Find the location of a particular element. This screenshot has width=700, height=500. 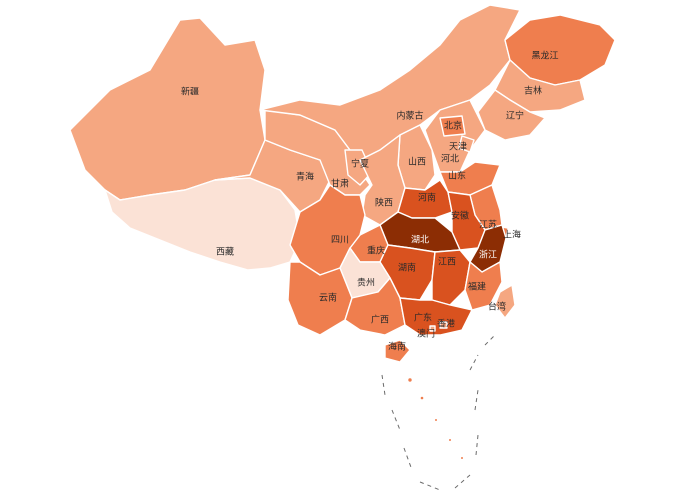

region-liaoning is located at coordinates (511, 115).